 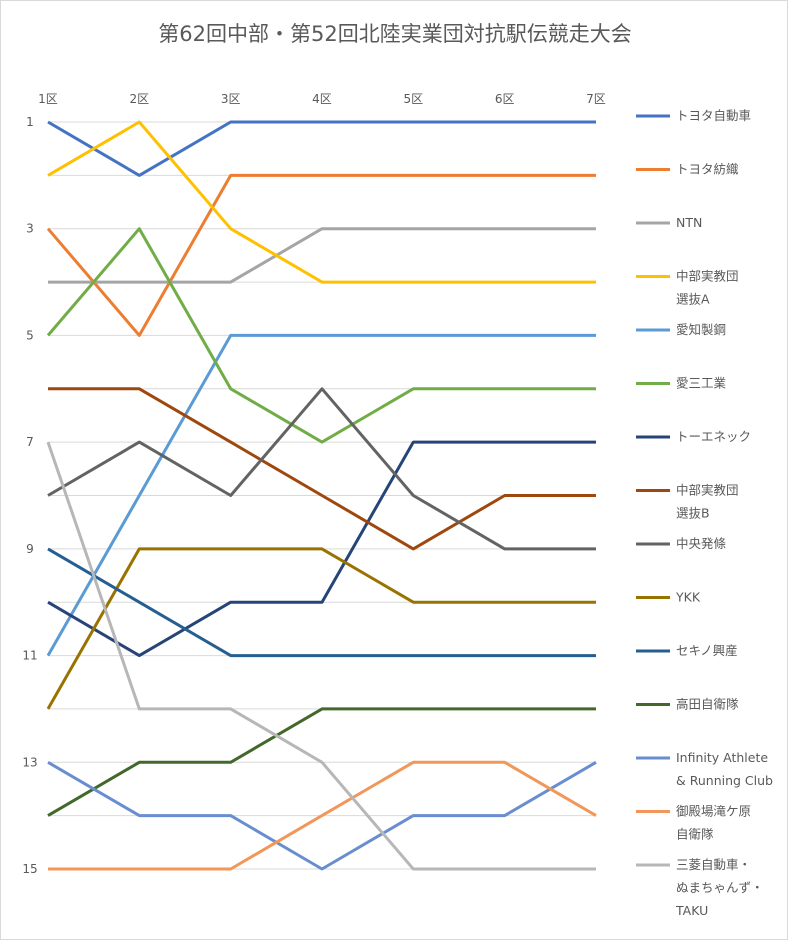 What do you see at coordinates (29, 656) in the screenshot?
I see `y-tick-label: 11` at bounding box center [29, 656].